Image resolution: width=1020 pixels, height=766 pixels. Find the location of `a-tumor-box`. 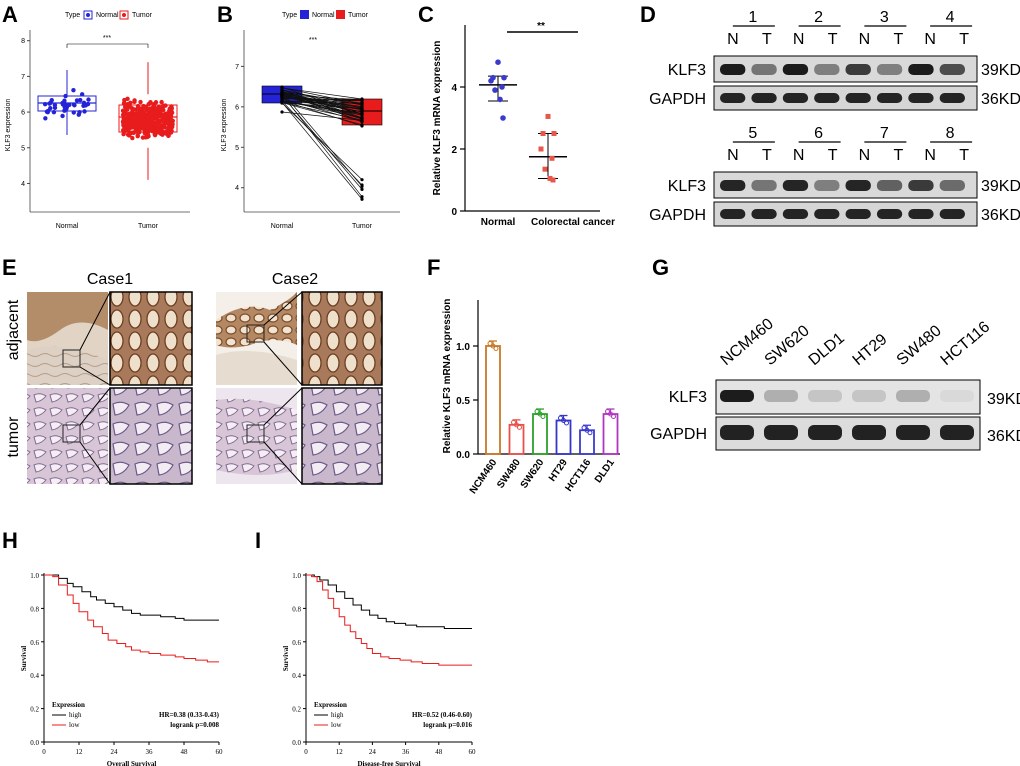

a-tumor-box is located at coordinates (148, 118).